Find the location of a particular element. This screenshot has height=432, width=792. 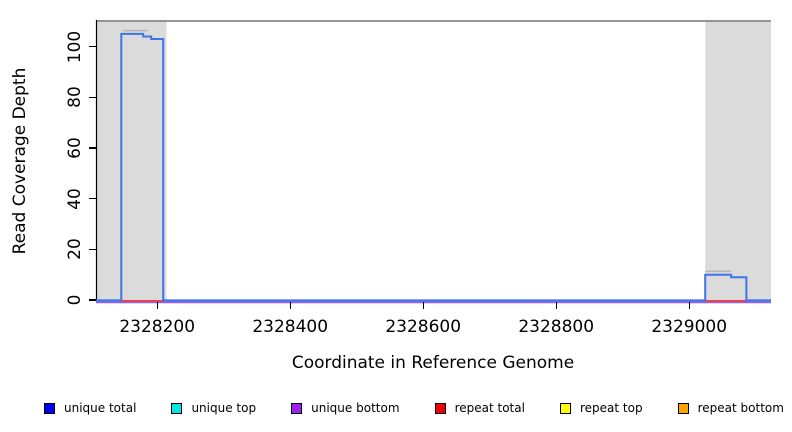

legend-item-label: unique bottom is located at coordinates (355, 408).